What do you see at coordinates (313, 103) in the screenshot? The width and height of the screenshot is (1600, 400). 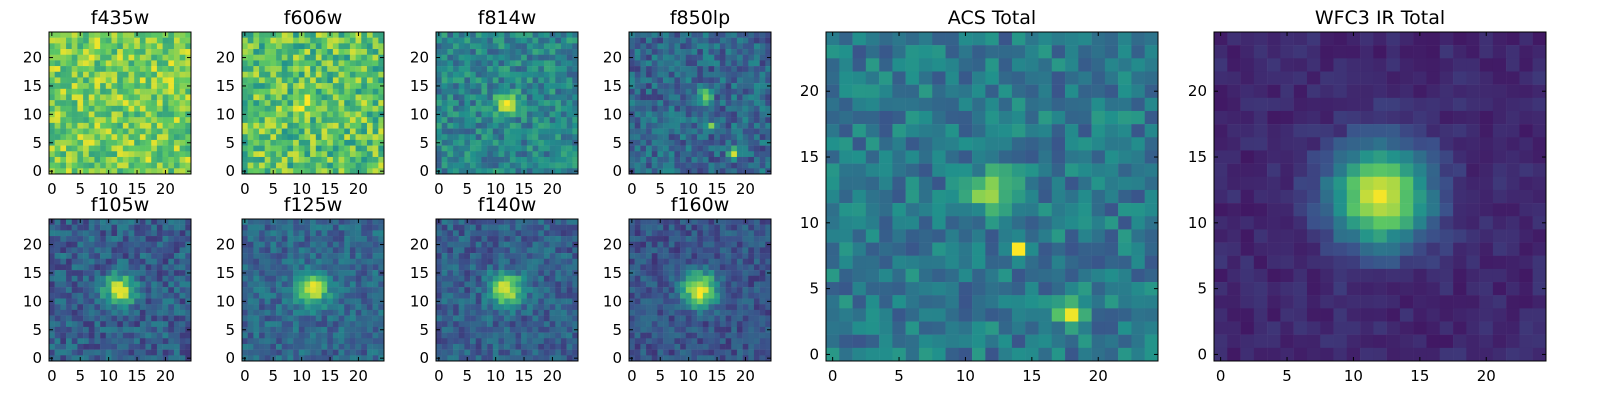 I see `plot-frame` at bounding box center [313, 103].